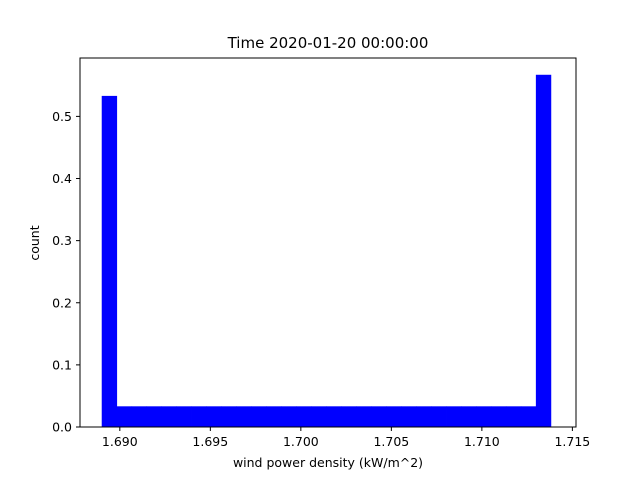 The width and height of the screenshot is (640, 480). Describe the element at coordinates (62, 302) in the screenshot. I see `y-tick-label: 0.2` at that location.